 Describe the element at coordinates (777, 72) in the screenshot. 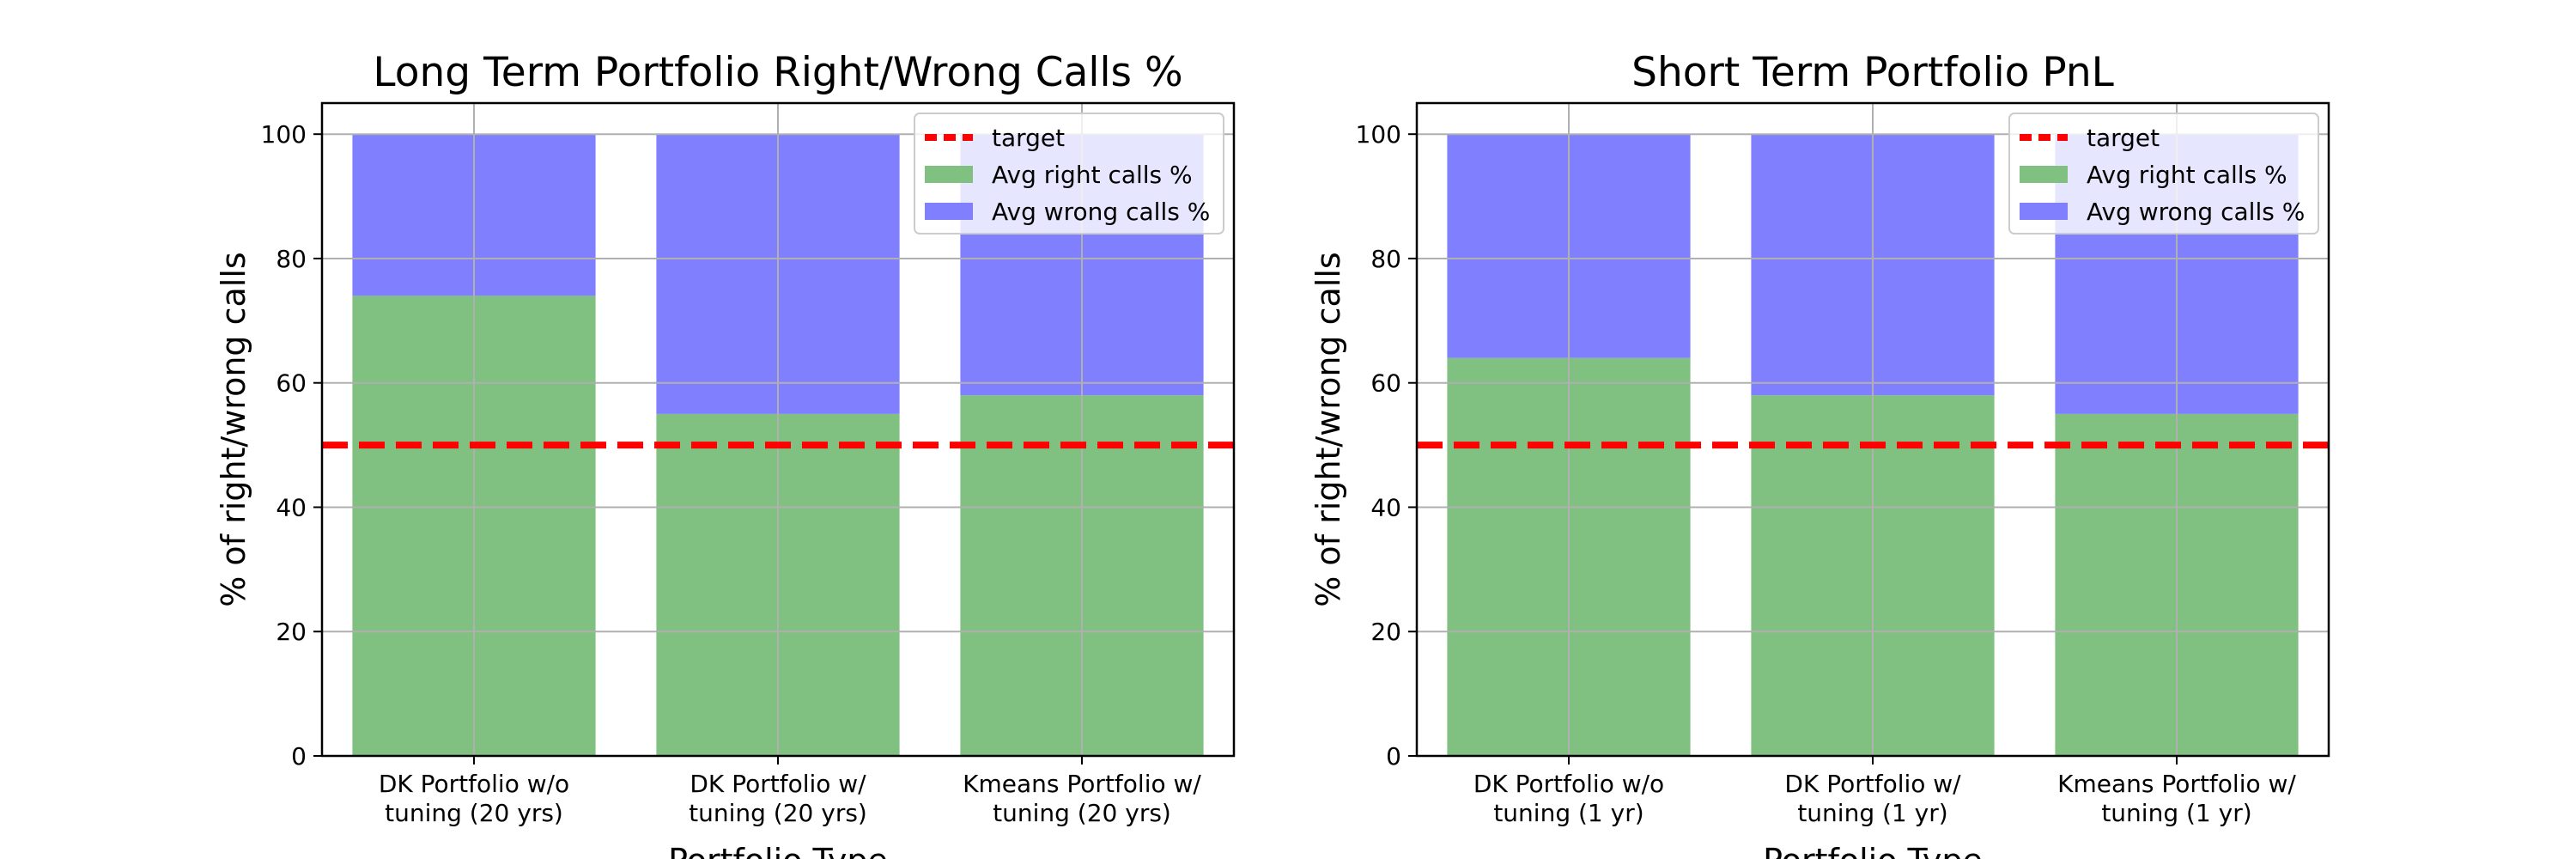

I see `chart-title: Long Term Portfolio Right/Wrong Calls %` at that location.